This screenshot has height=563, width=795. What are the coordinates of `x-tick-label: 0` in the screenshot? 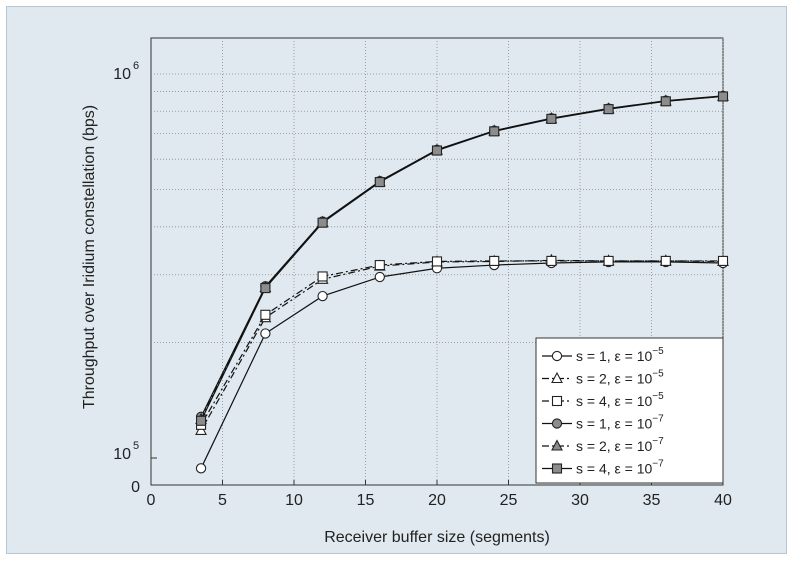 It's located at (151, 500).